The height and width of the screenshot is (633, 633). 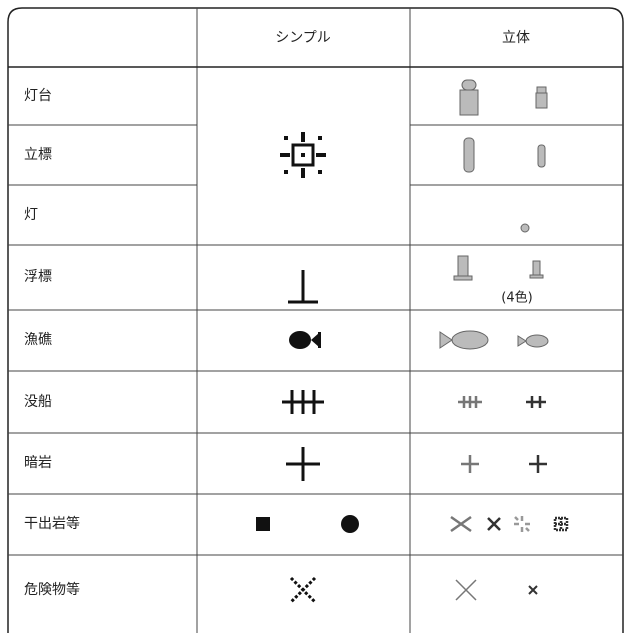 I want to click on row-label: 干出岩等, so click(x=52, y=523).